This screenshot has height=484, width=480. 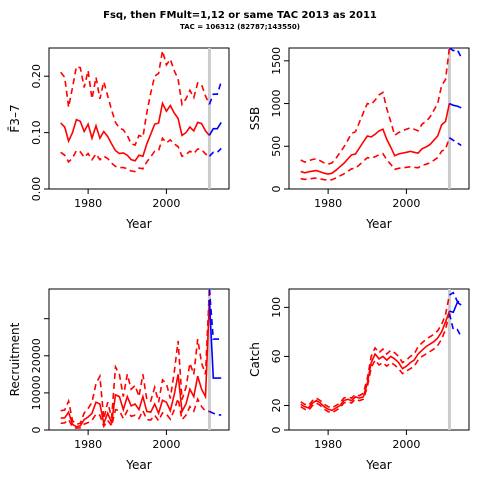 I want to click on catch-x-tick-label: 1980, so click(x=328, y=444).